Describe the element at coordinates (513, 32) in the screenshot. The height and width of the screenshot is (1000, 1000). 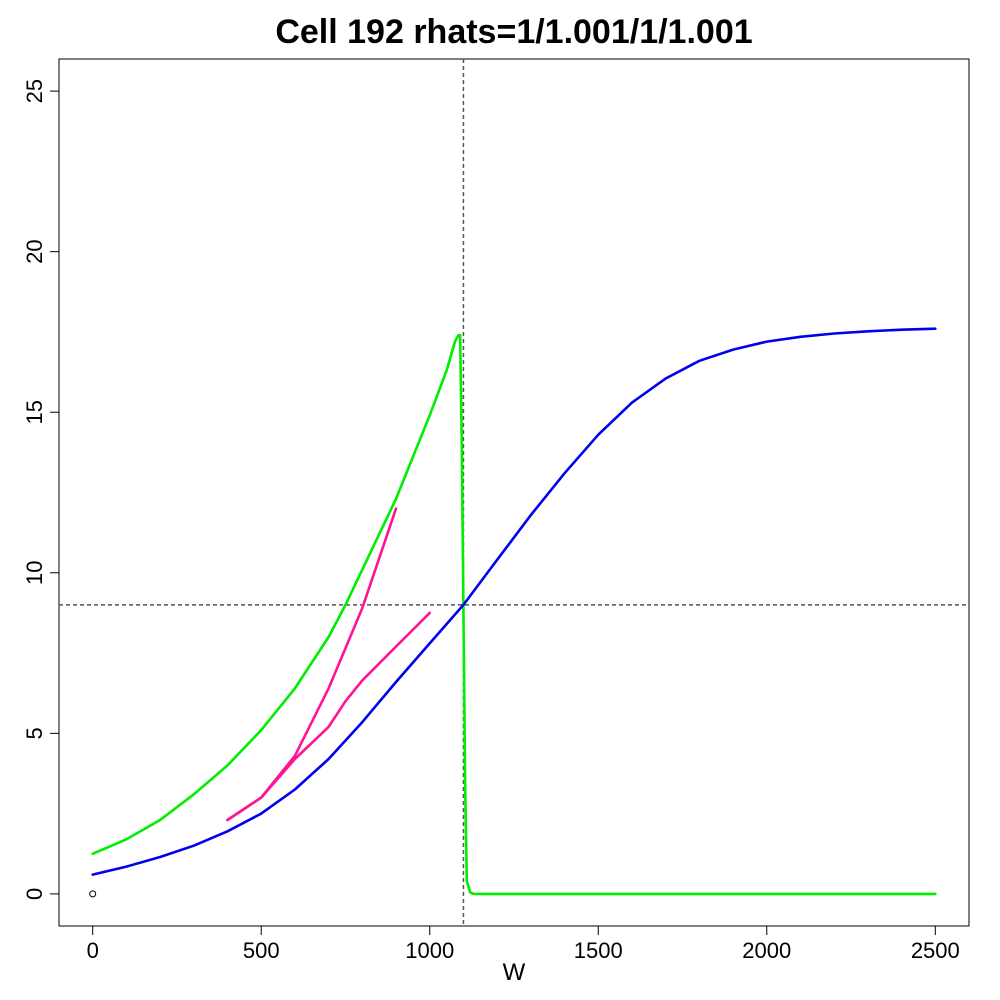
I see `chart-title: Cell 192 rhats=1/1.001/1/1.001` at that location.